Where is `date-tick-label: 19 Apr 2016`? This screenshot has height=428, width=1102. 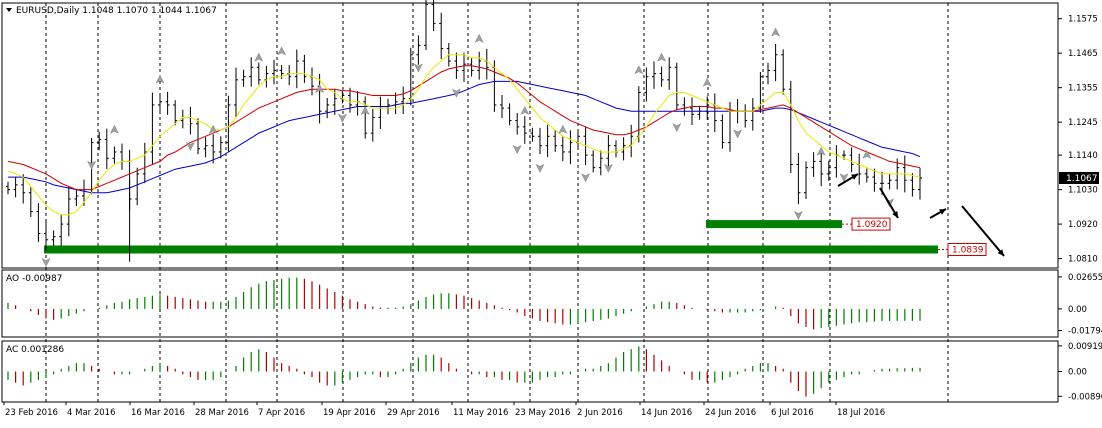 date-tick-label: 19 Apr 2016 is located at coordinates (349, 413).